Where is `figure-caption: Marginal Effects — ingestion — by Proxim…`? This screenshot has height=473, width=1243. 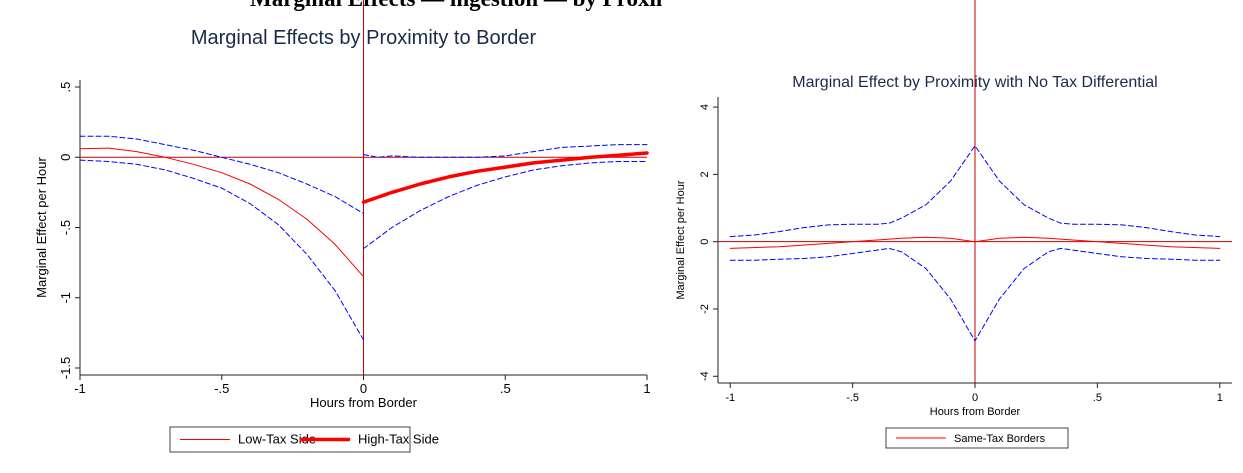
figure-caption: Marginal Effects — ingestion — by Proxim… is located at coordinates (633, 6).